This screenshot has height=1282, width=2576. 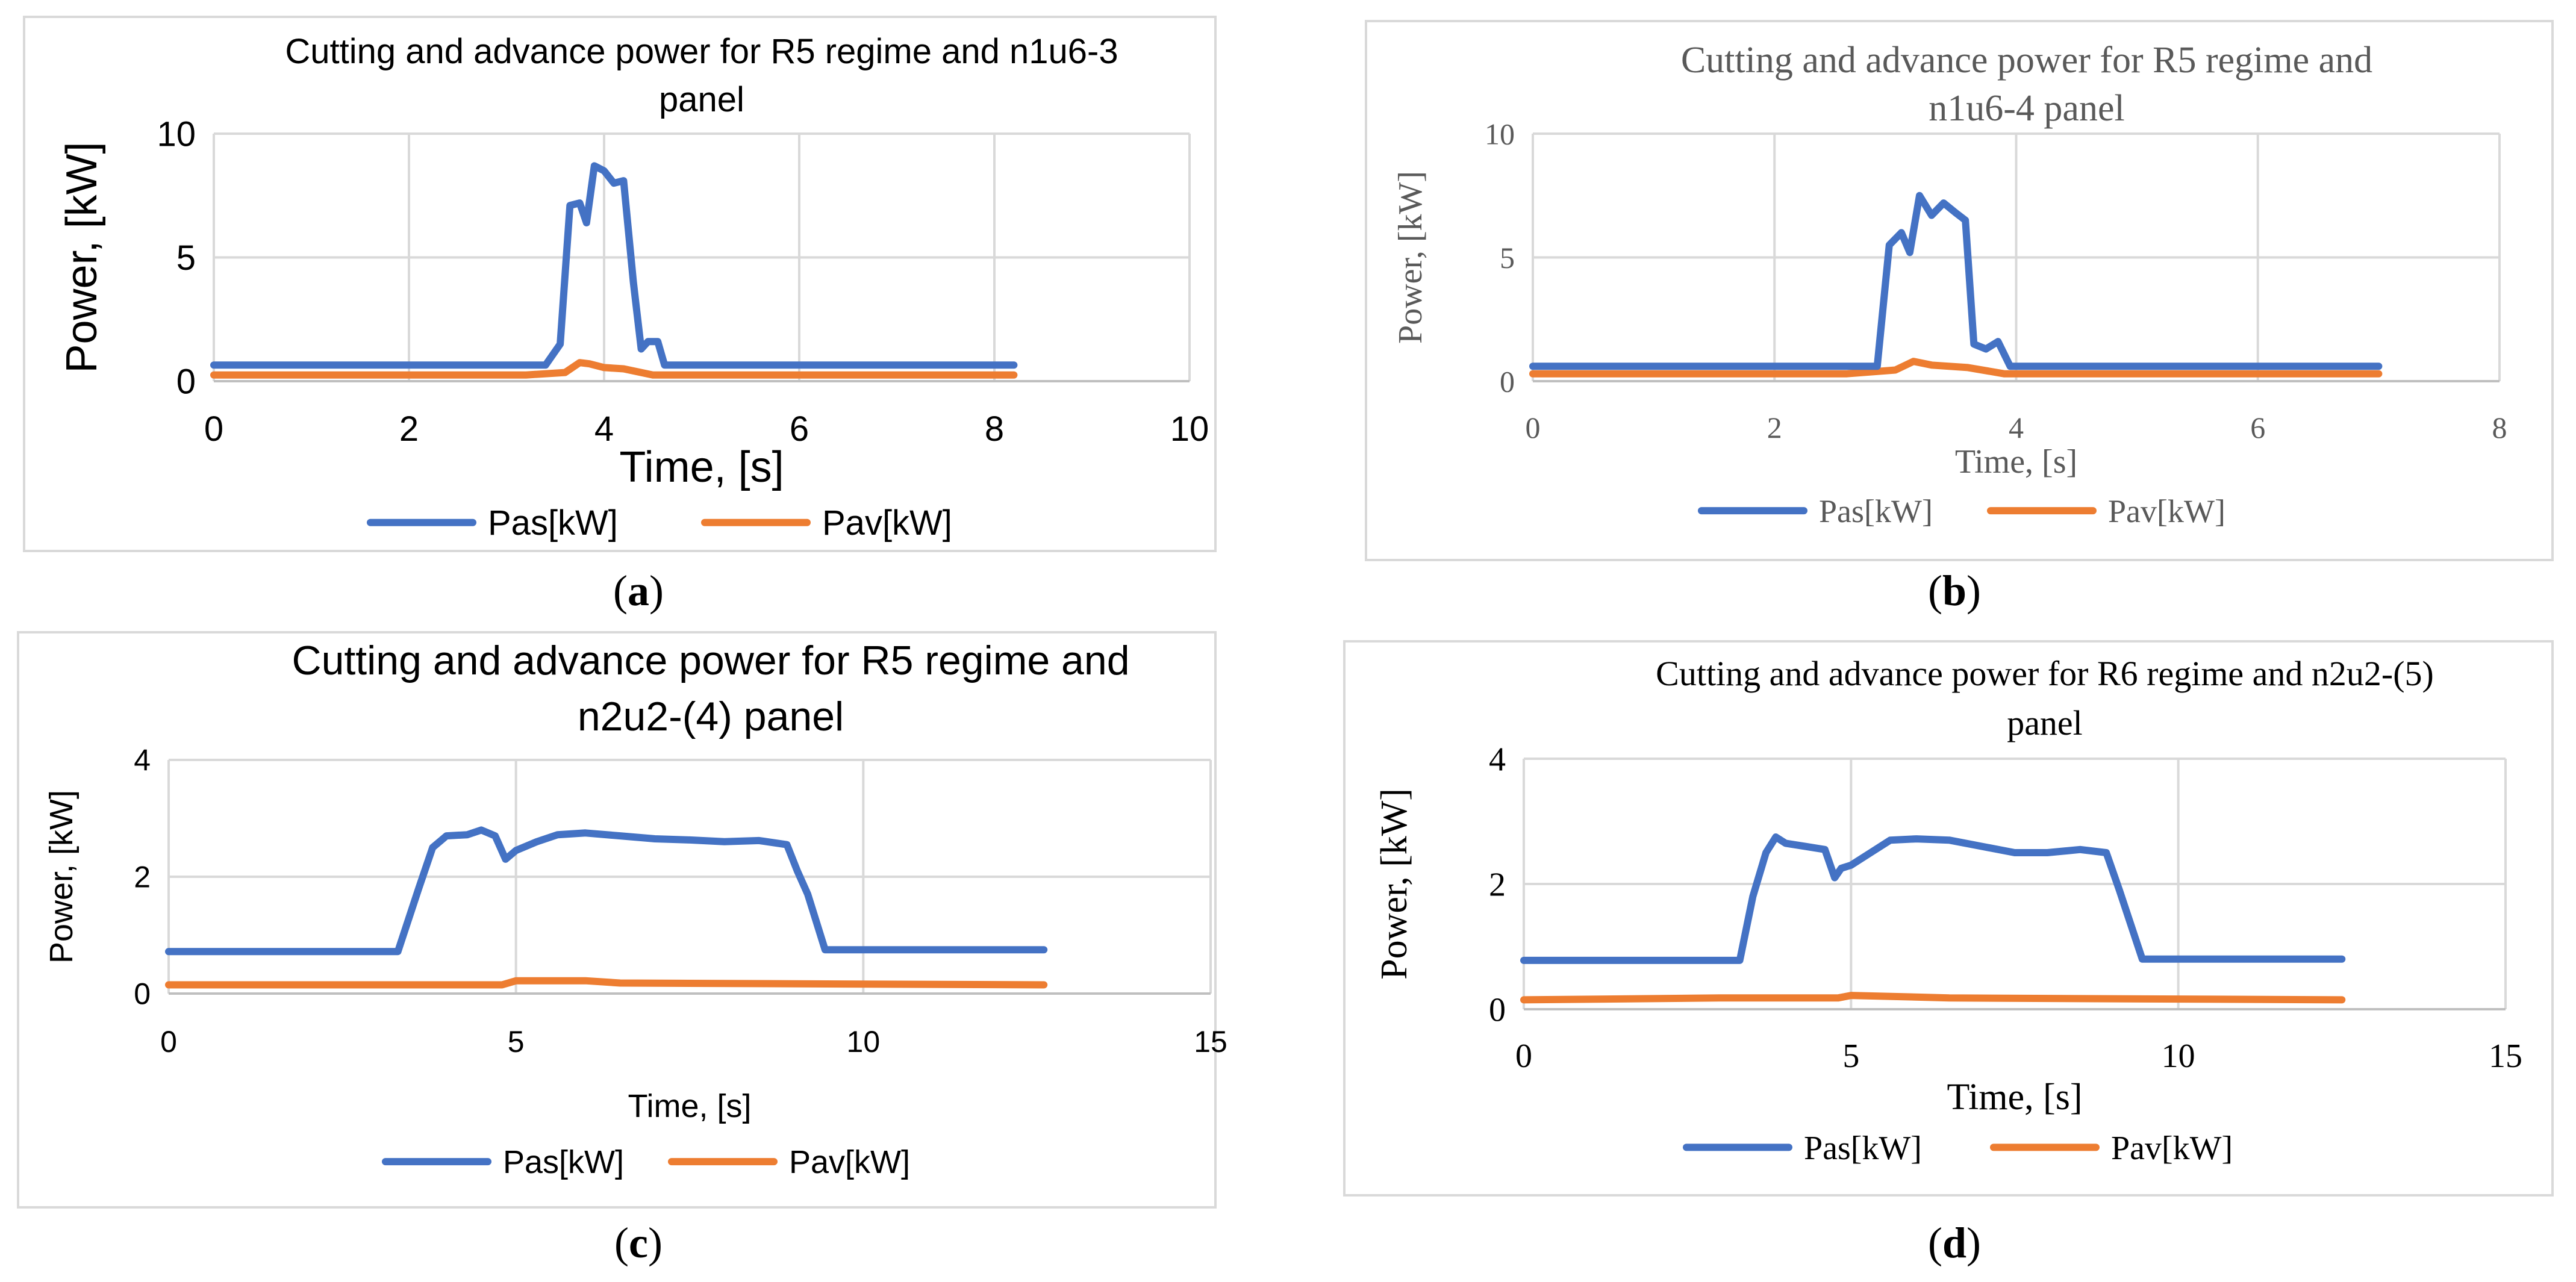 I want to click on caption-letter: b, so click(x=1954, y=591).